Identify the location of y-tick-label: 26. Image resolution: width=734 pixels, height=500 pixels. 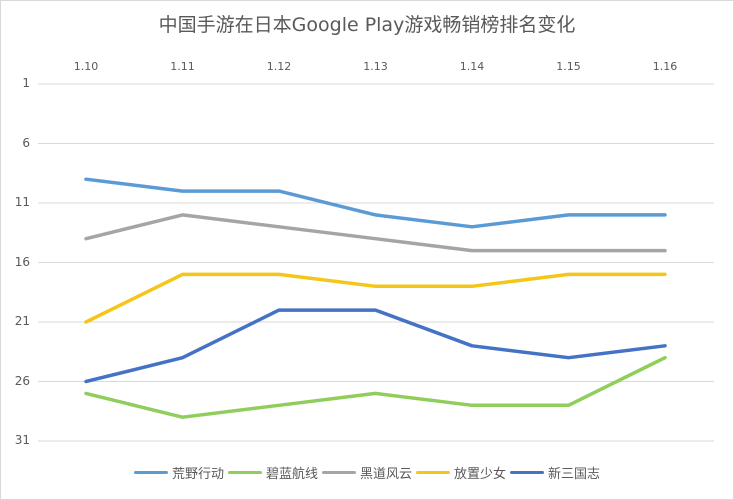
(22, 380).